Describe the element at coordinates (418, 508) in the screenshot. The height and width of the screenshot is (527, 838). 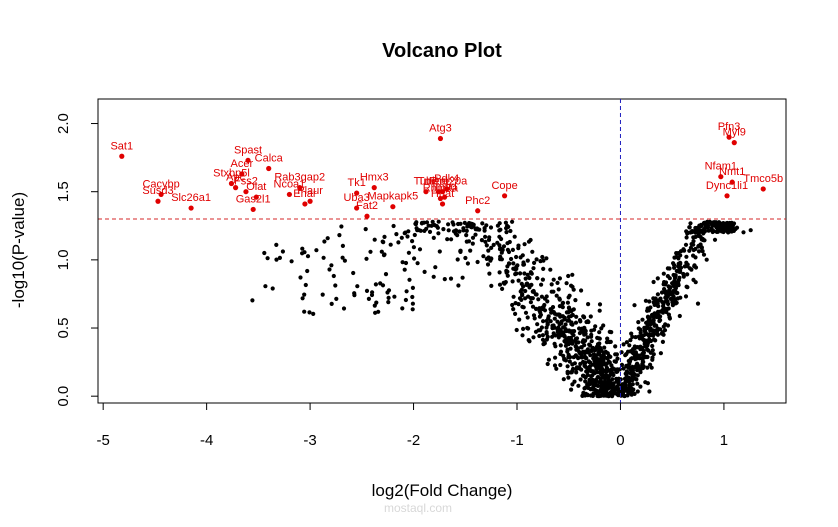
I see `watermark: mostaql.com` at that location.